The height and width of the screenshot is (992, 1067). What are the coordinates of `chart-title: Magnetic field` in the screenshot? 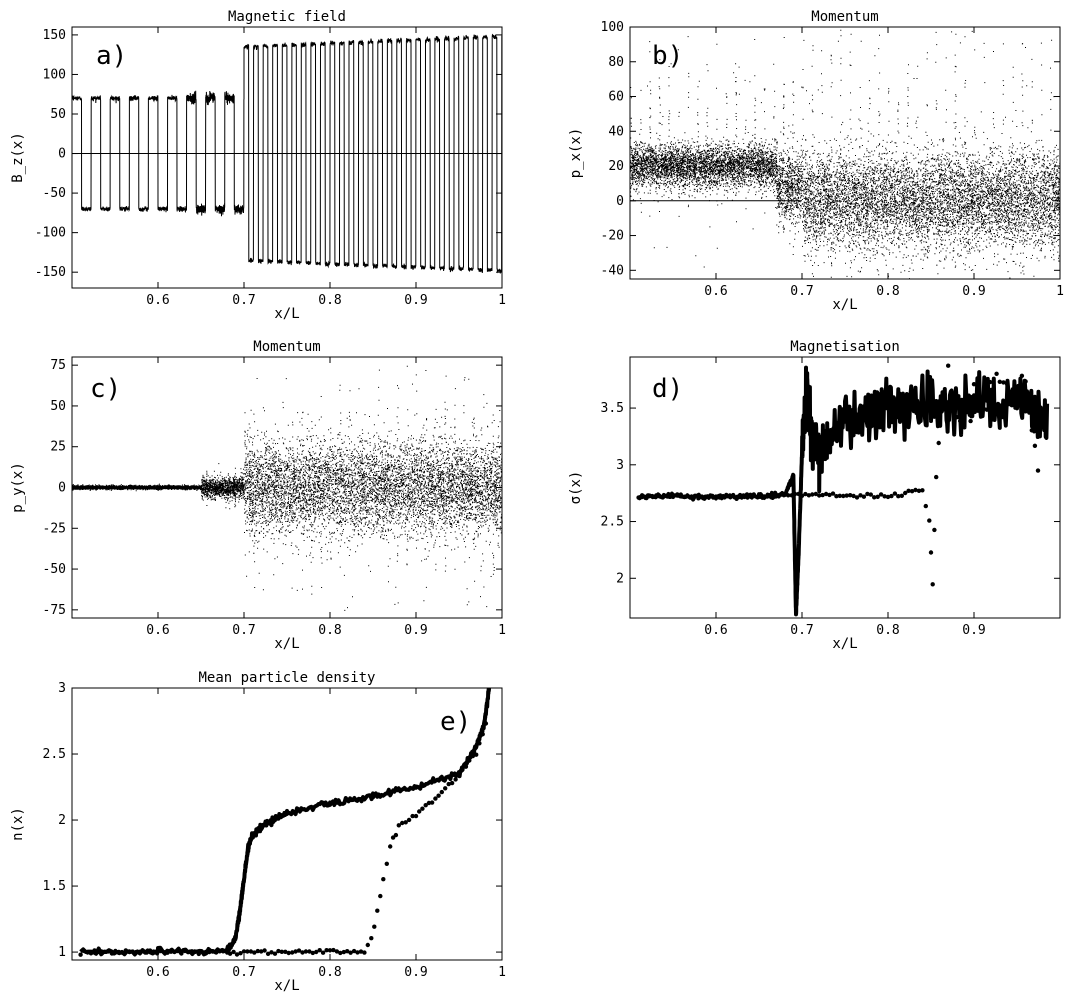 It's located at (287, 17).